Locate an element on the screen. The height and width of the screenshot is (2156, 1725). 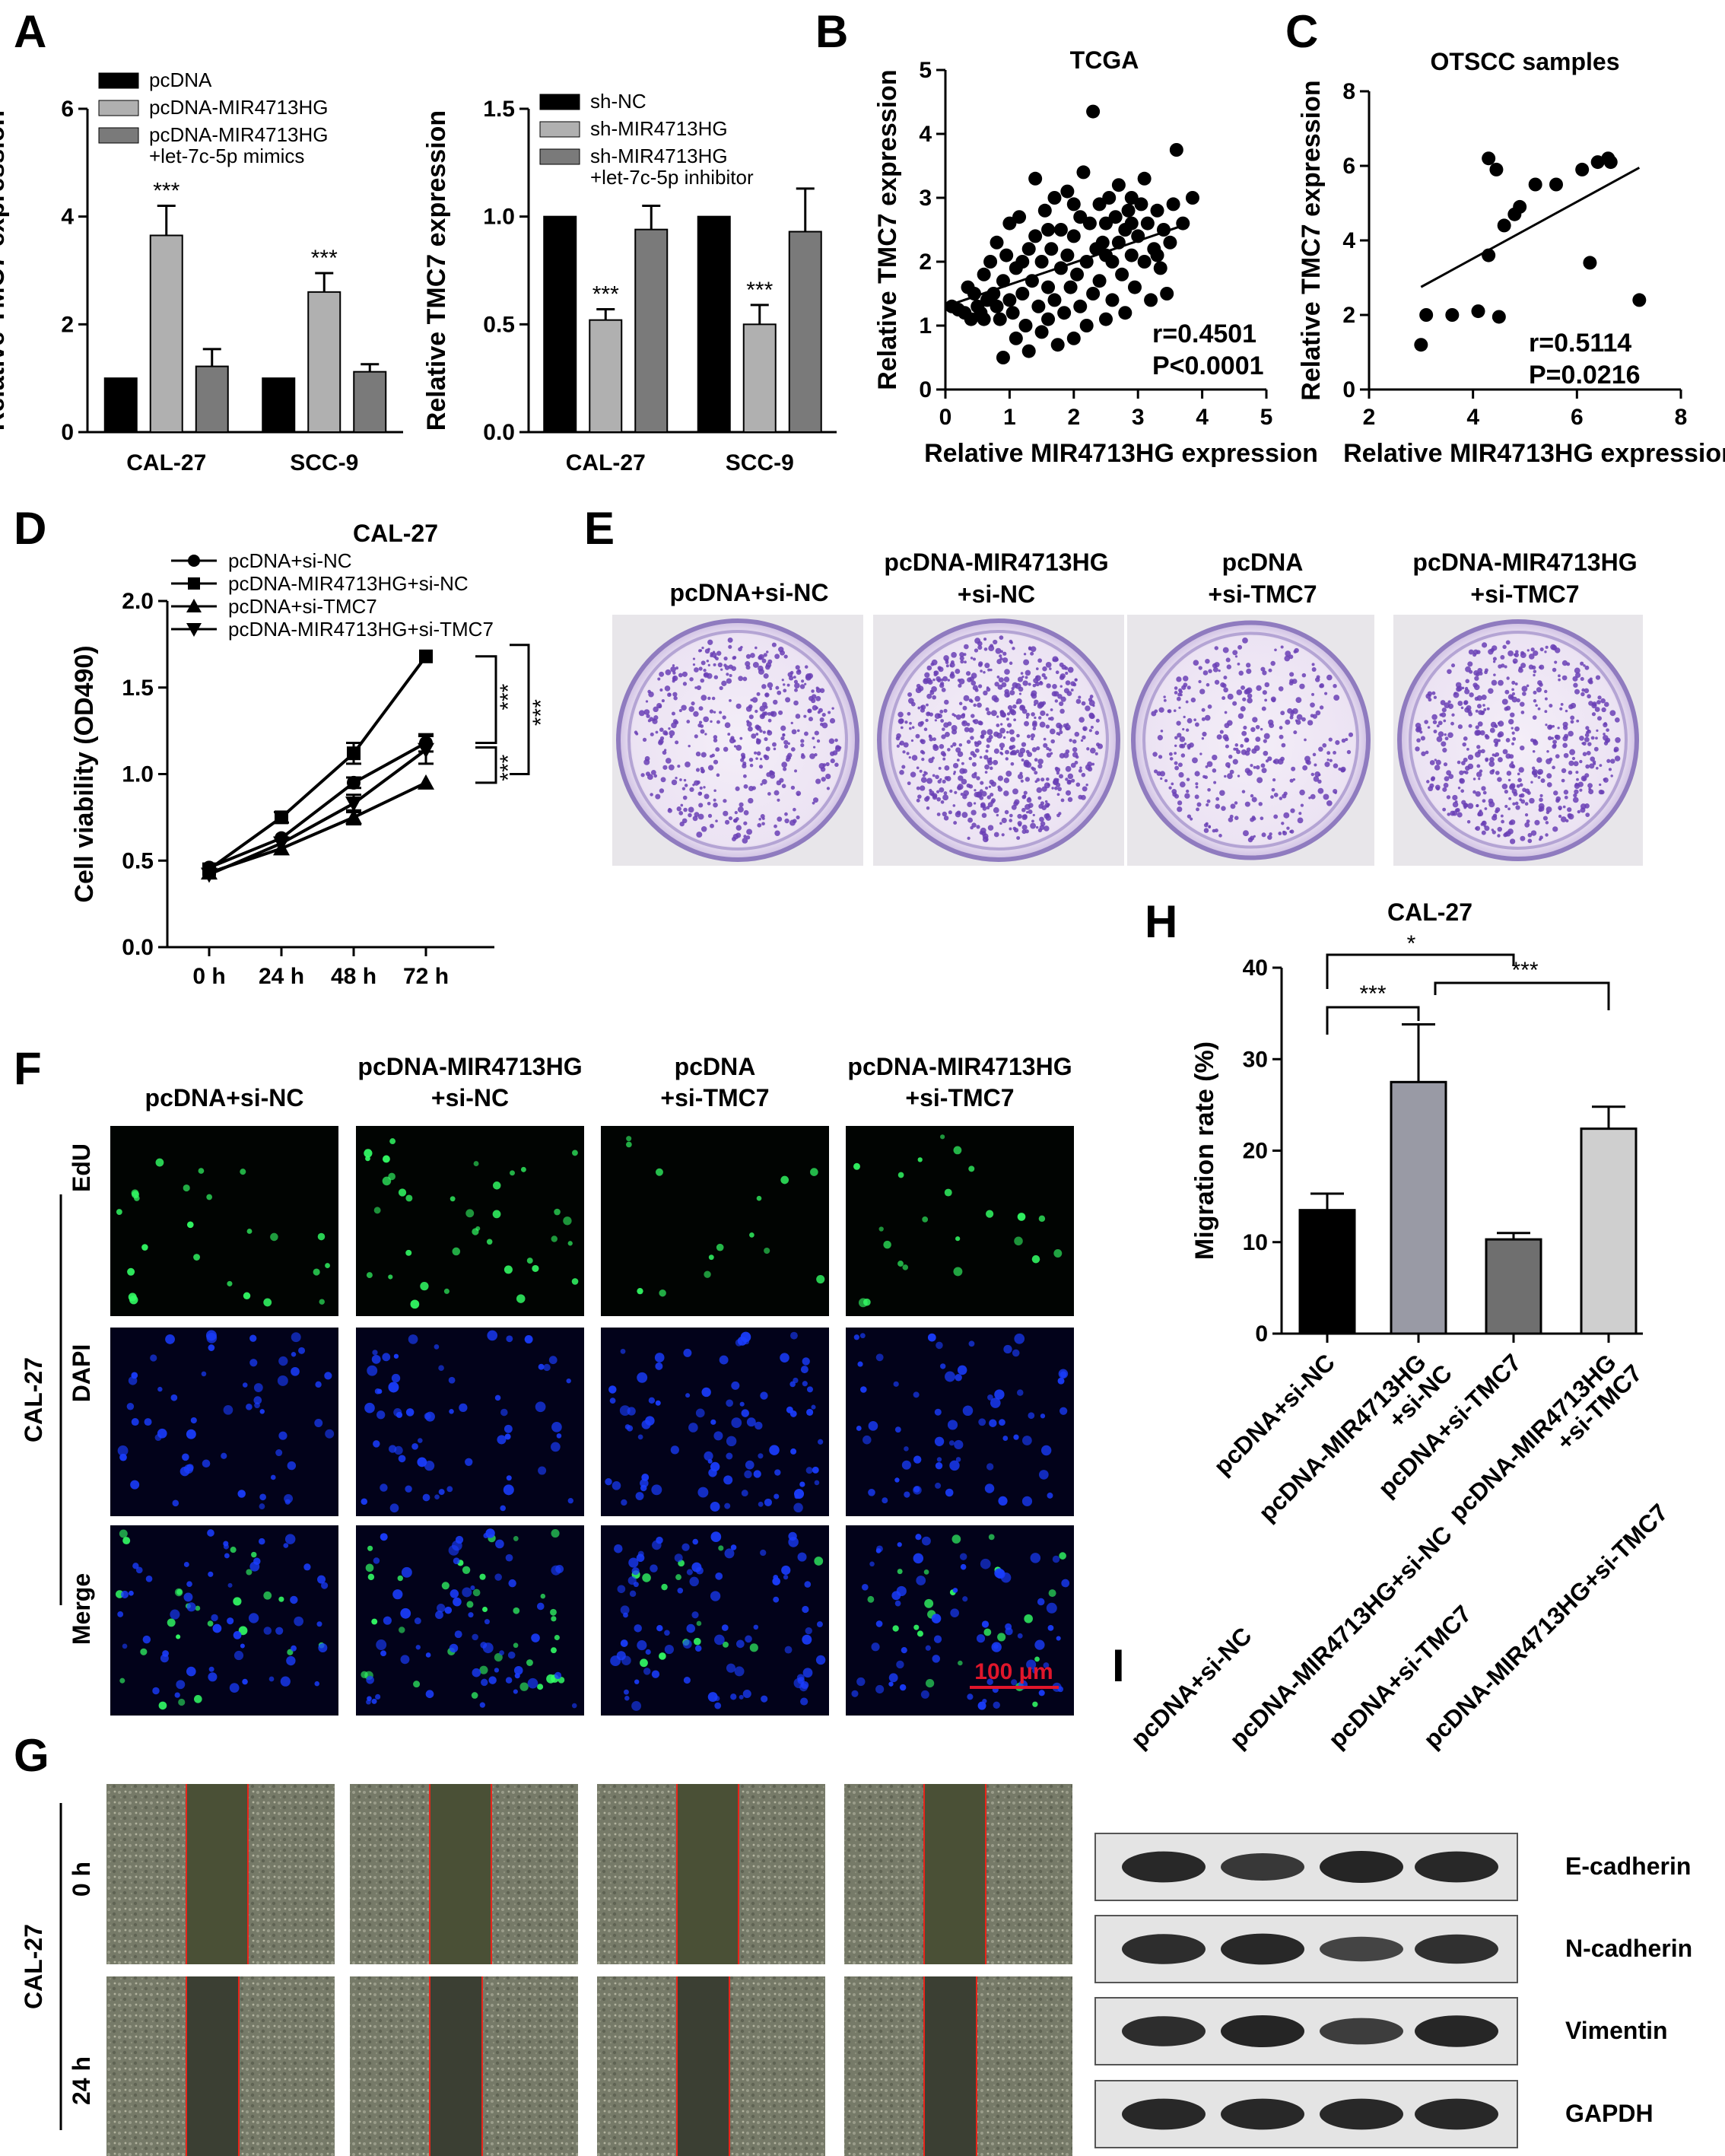
chart-h-title: CAL-27 is located at coordinates (1429, 912).